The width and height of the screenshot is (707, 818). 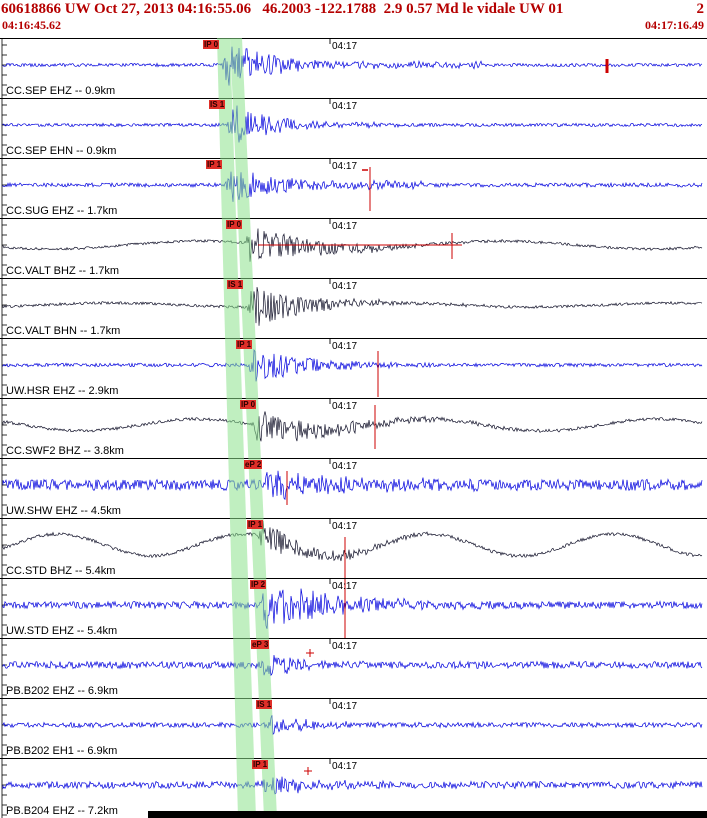 What do you see at coordinates (62, 211) in the screenshot?
I see `station-label: CC.SUG EHZ -- 1.7km` at bounding box center [62, 211].